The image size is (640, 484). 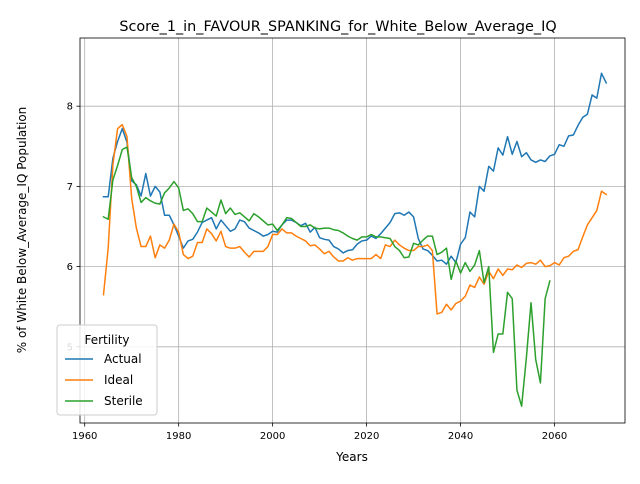 I want to click on legend-items: Actual Ideal Sterile, so click(x=104, y=380).